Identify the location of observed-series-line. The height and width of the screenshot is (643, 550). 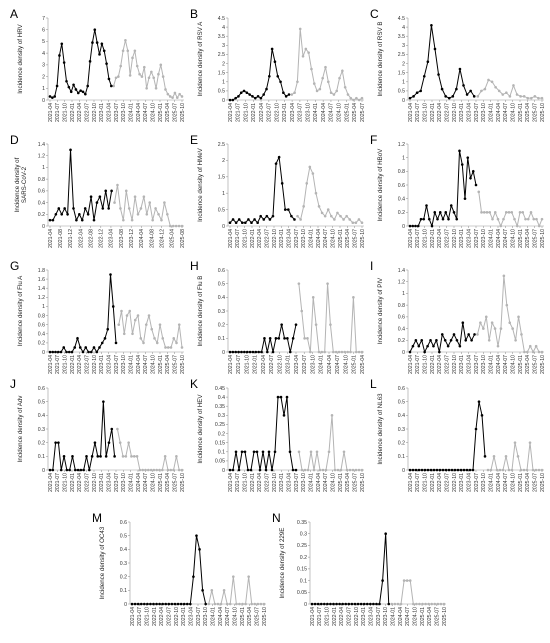
(442, 62).